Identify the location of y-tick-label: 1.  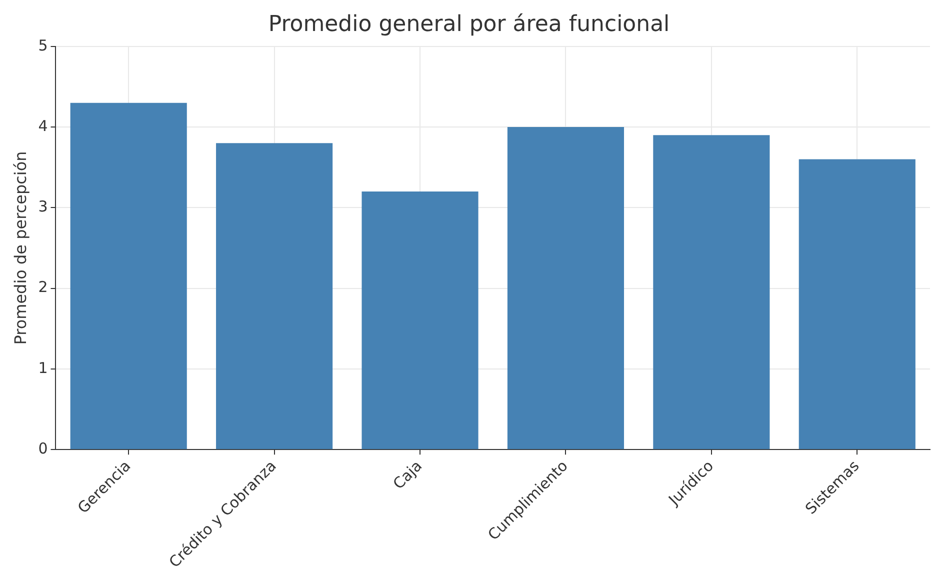
(43, 367).